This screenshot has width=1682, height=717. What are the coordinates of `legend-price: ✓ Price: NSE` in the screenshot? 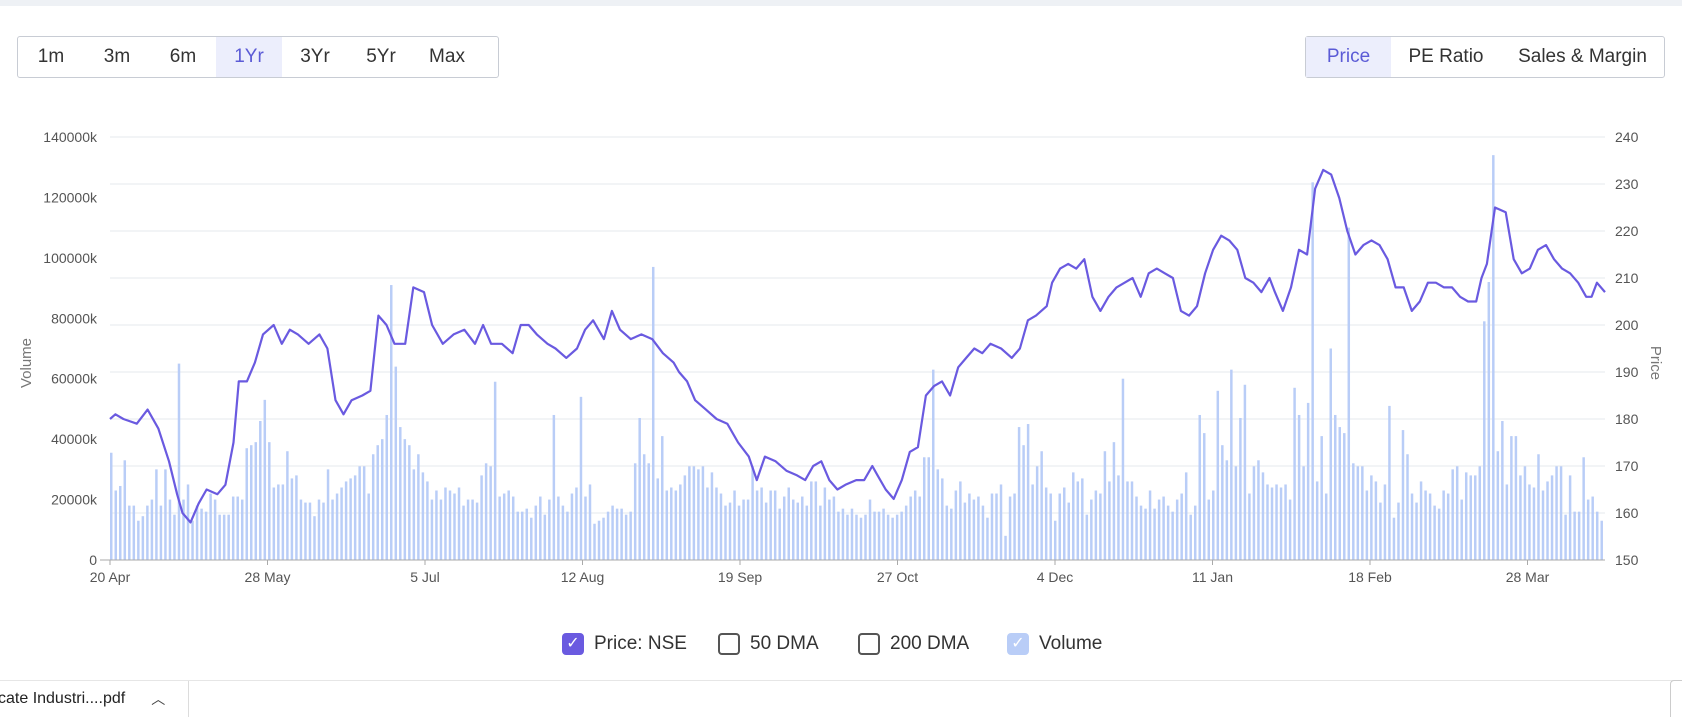 It's located at (624, 644).